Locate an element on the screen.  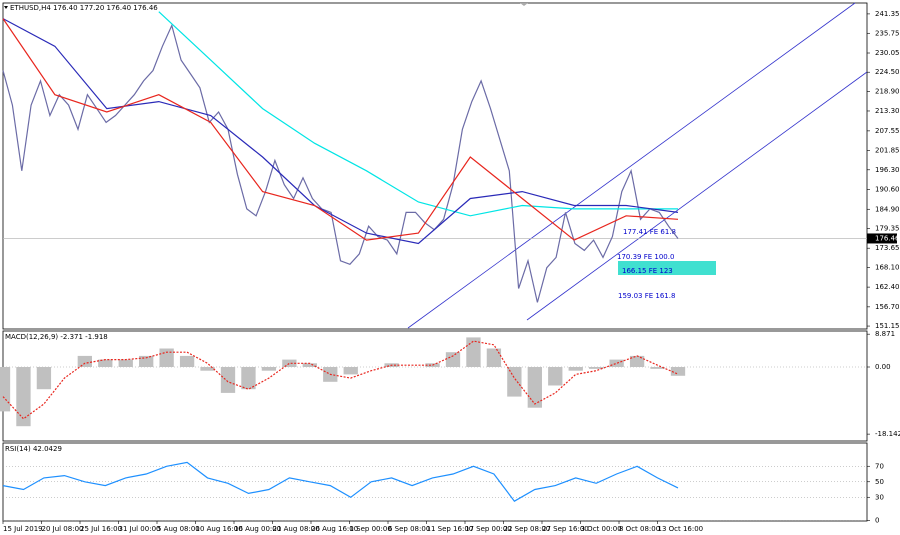
x-tick-label: 27 Sep 16:00 is located at coordinates (565, 529).